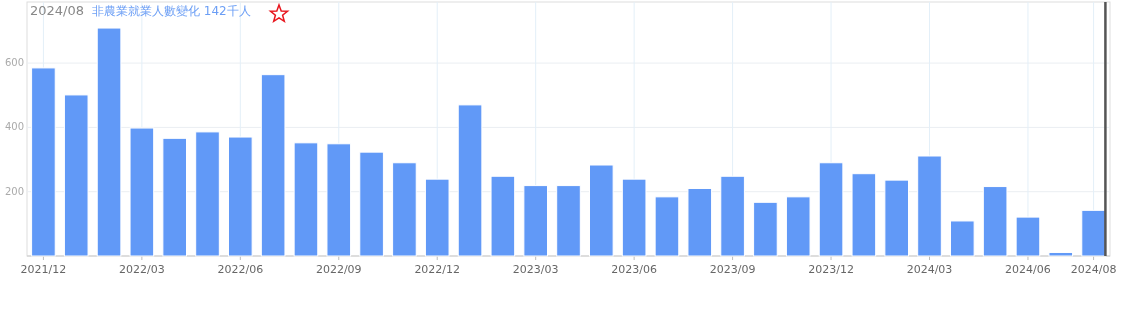  What do you see at coordinates (535, 269) in the screenshot?
I see `x-tick-label: 2023/03` at bounding box center [535, 269].